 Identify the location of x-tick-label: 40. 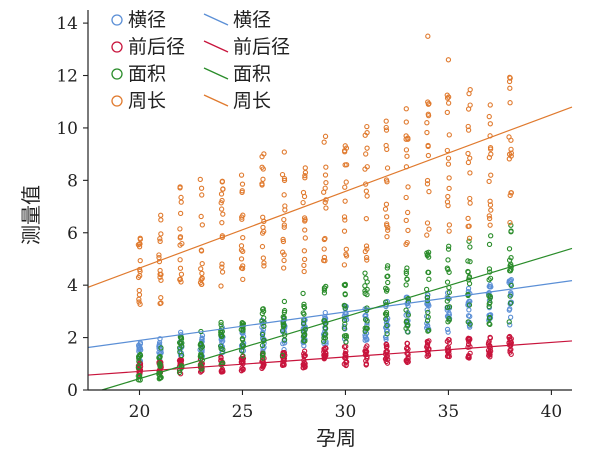
(552, 412).